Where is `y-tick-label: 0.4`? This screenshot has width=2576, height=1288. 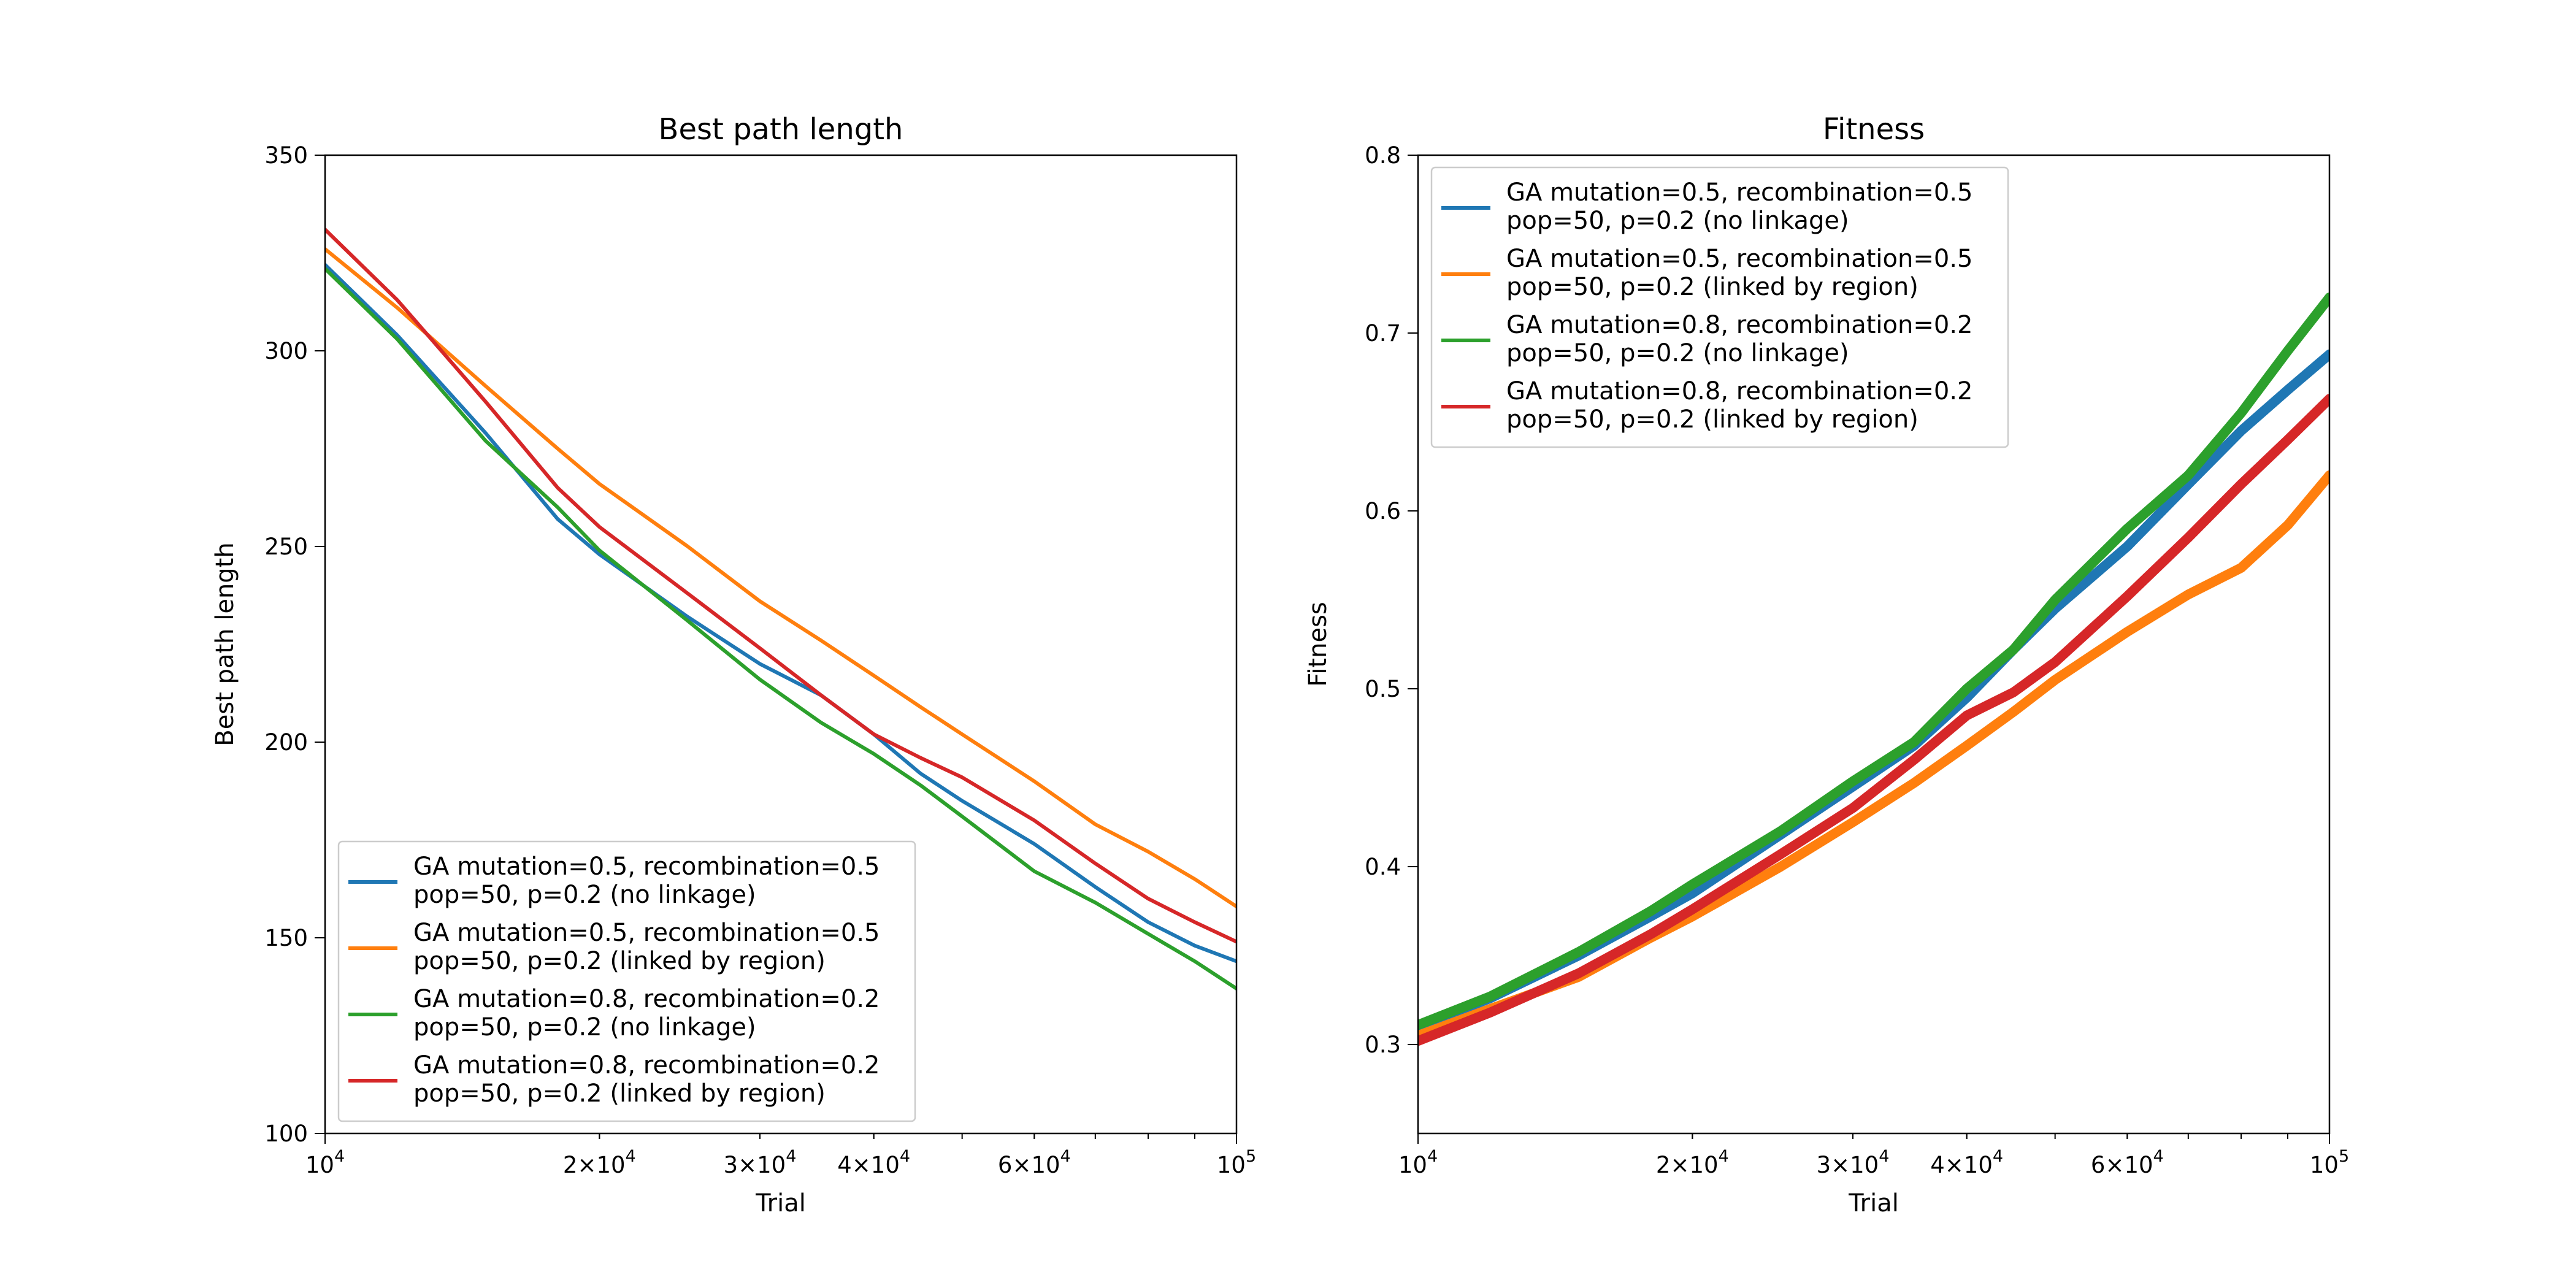 y-tick-label: 0.4 is located at coordinates (1383, 867).